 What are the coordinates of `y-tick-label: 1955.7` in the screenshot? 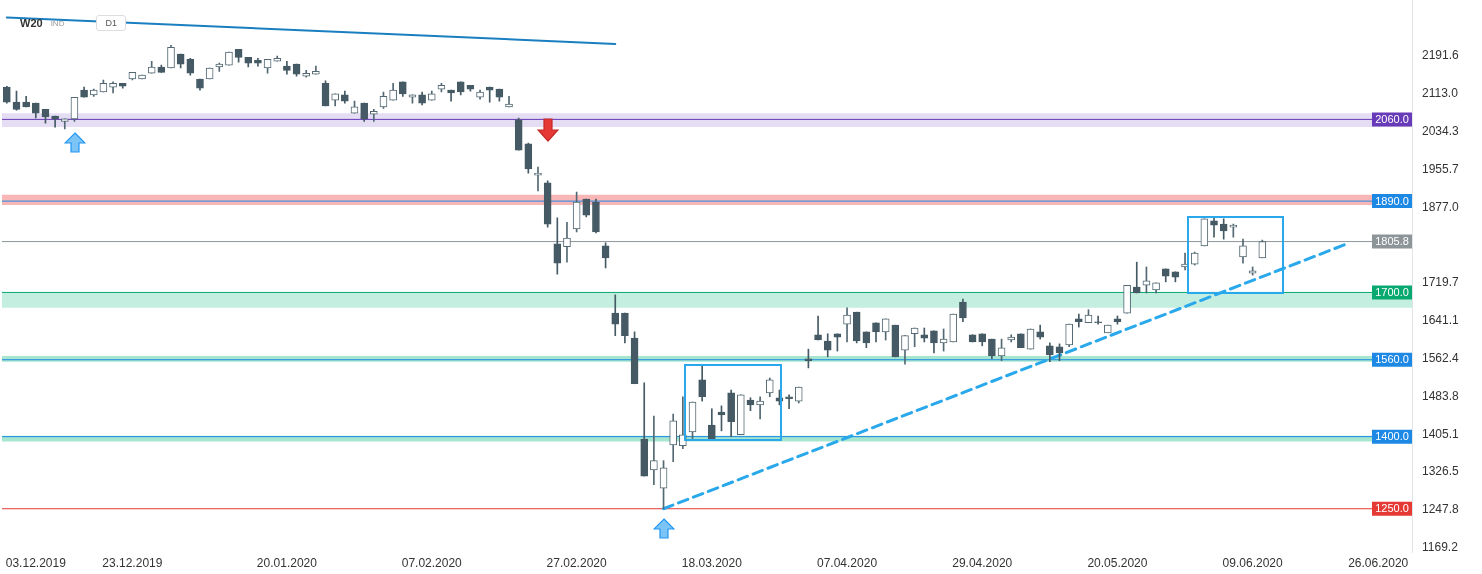 It's located at (1441, 168).